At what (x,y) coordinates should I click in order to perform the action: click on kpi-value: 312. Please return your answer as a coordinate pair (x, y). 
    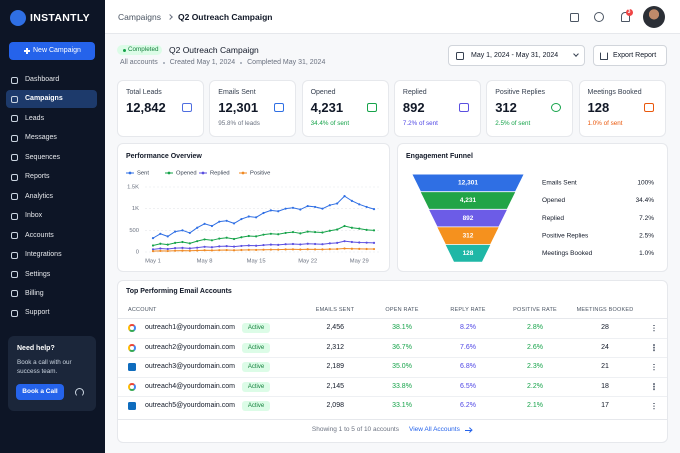
    Looking at the image, I should click on (506, 107).